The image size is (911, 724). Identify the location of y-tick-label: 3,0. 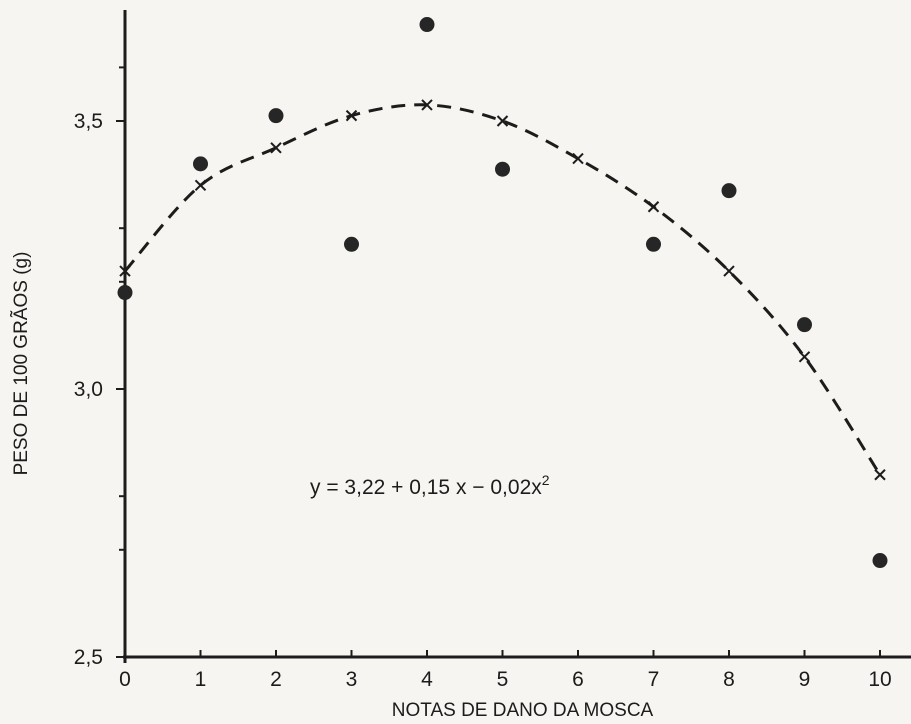
(88, 389).